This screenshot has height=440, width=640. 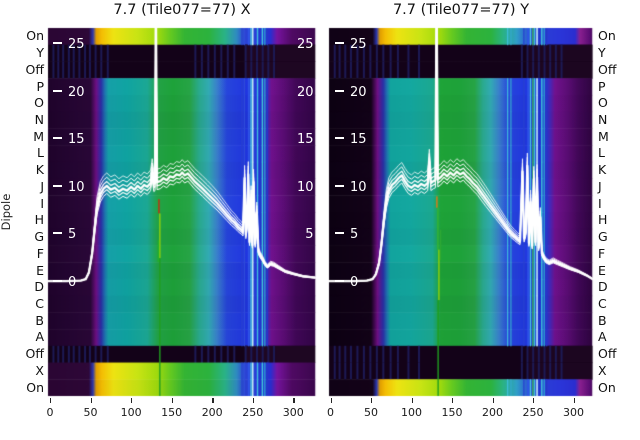 I want to click on x-tick-label-1-250: 250, so click(x=533, y=412).